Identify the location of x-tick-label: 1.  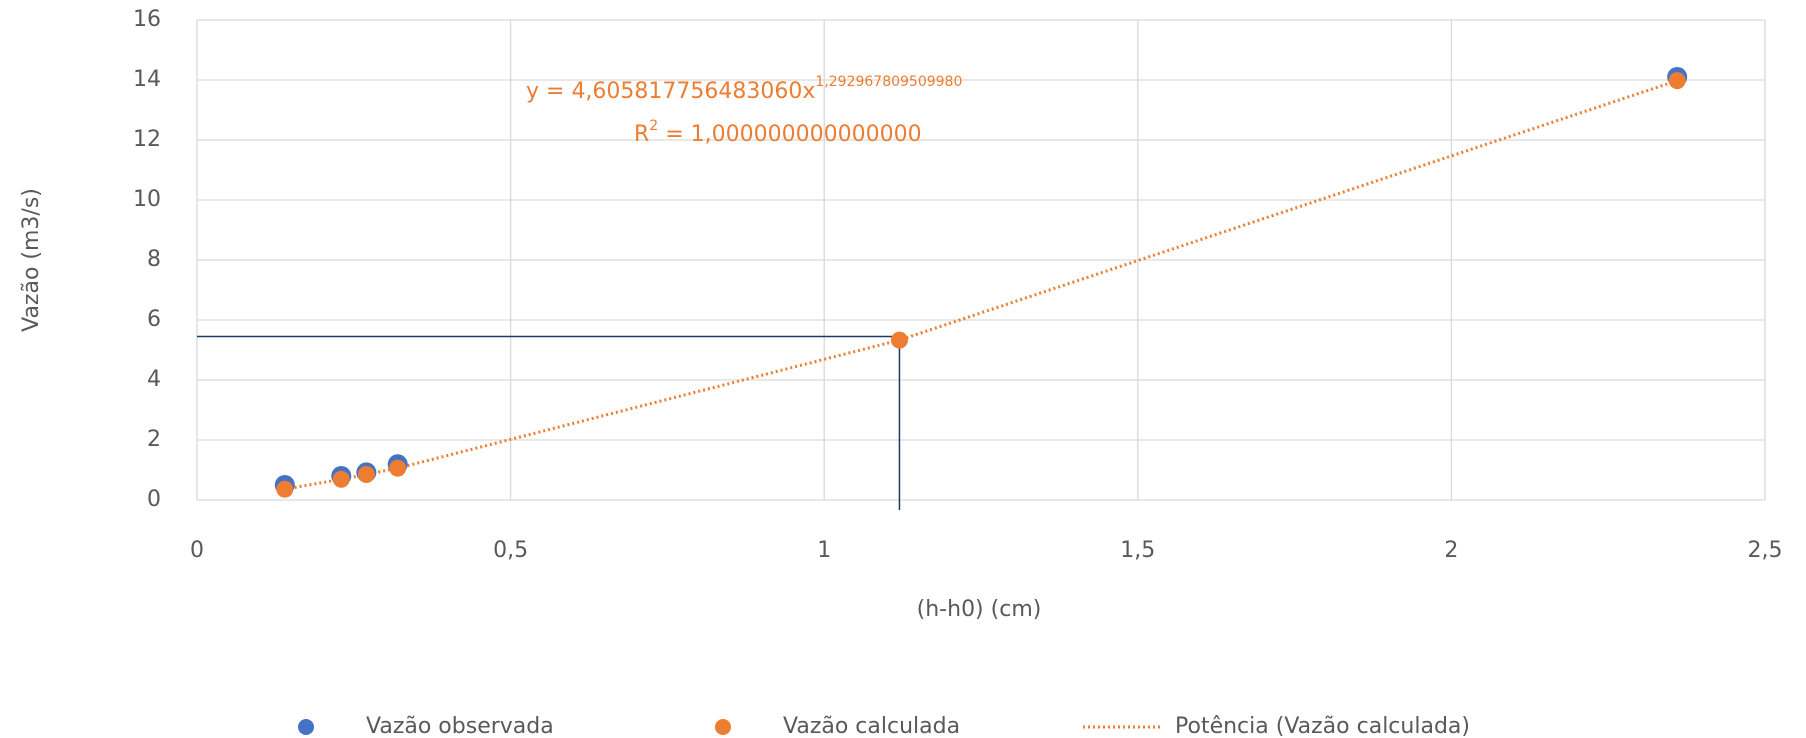
(824, 550).